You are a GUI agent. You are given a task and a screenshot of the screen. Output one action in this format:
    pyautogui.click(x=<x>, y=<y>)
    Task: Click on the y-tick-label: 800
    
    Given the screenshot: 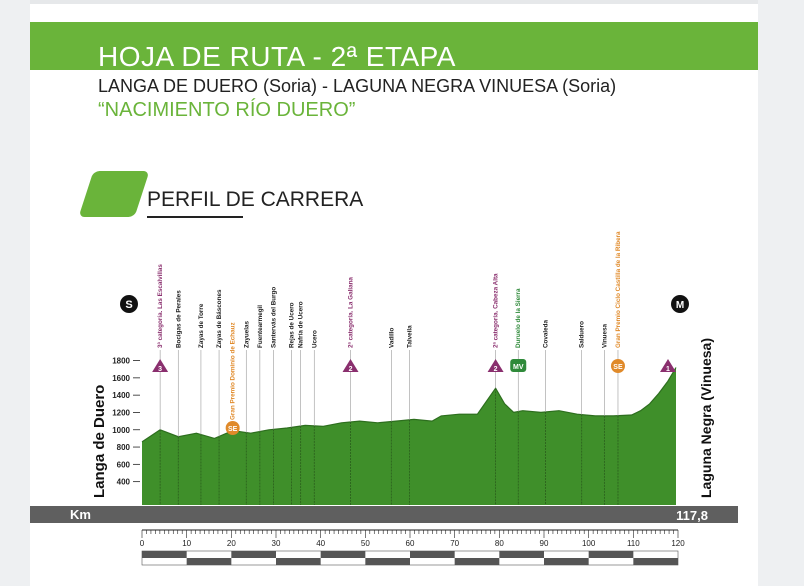 What is the action you would take?
    pyautogui.click(x=124, y=447)
    